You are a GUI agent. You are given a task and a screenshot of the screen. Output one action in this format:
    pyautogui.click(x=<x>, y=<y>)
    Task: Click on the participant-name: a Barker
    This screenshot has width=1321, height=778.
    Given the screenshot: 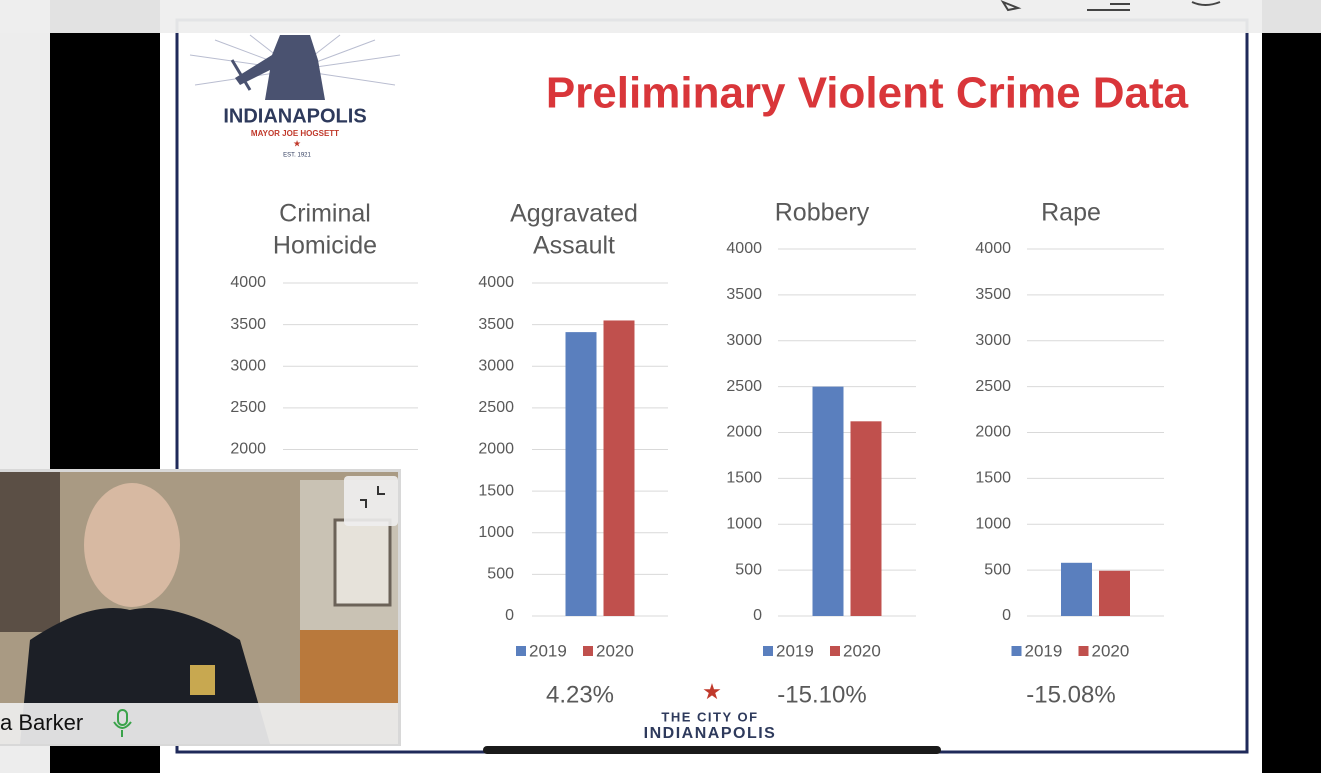 What is the action you would take?
    pyautogui.click(x=41, y=722)
    